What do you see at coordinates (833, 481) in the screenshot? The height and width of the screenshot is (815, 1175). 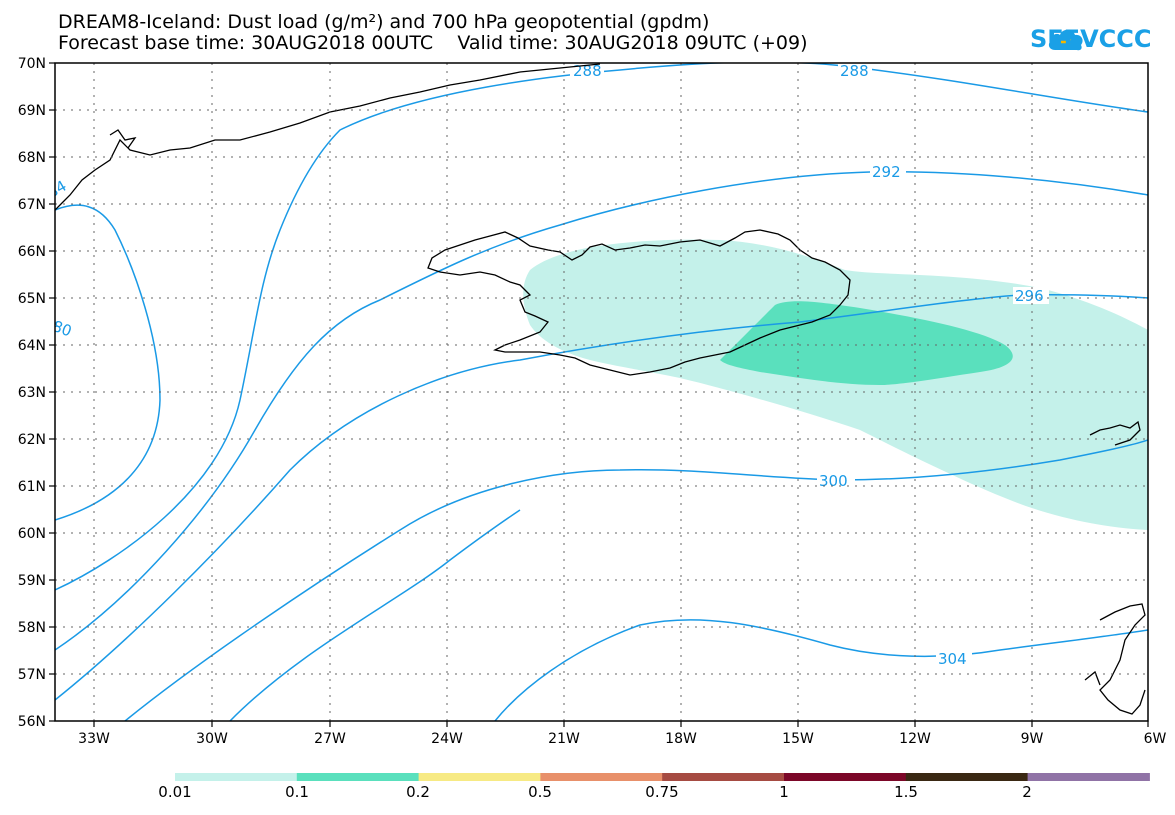 I see `contour-label: 300` at bounding box center [833, 481].